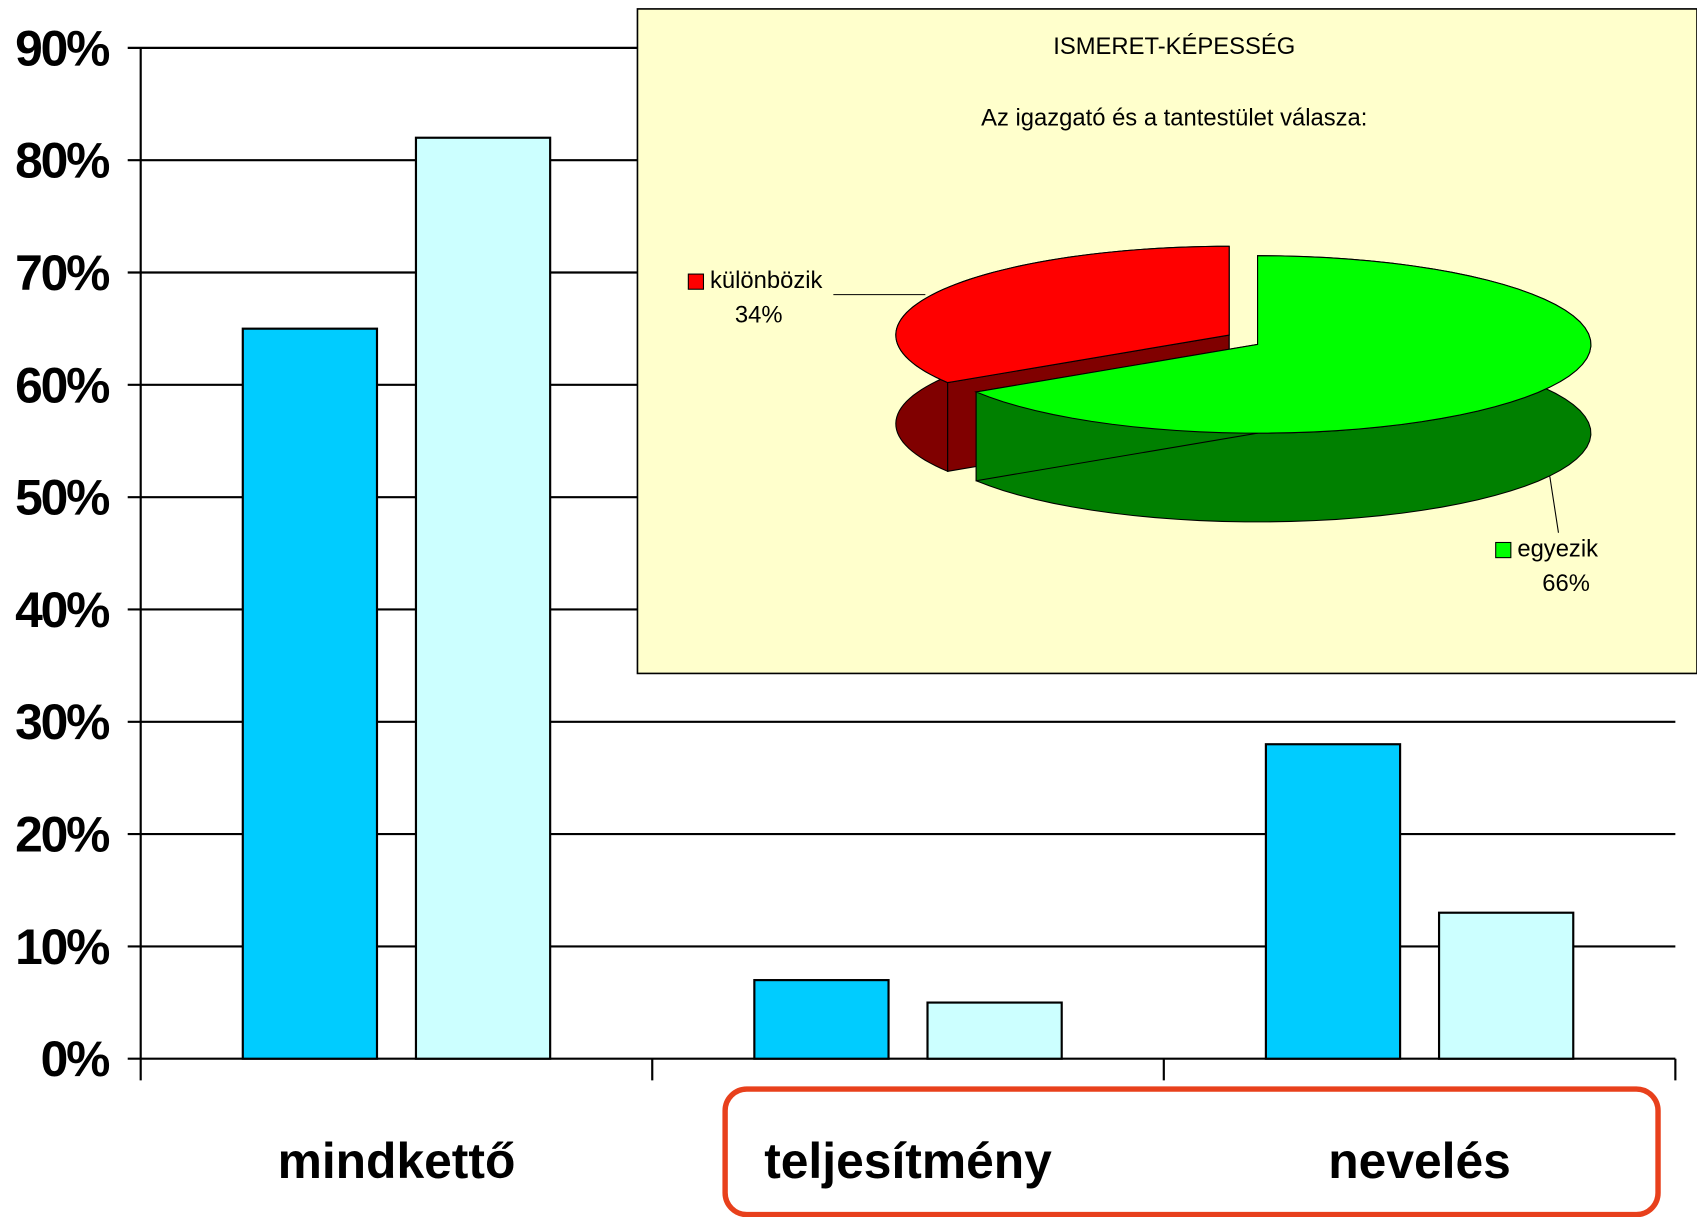 The height and width of the screenshot is (1222, 1697). Describe the element at coordinates (397, 1161) in the screenshot. I see `x-tick-label: mindkettő` at that location.